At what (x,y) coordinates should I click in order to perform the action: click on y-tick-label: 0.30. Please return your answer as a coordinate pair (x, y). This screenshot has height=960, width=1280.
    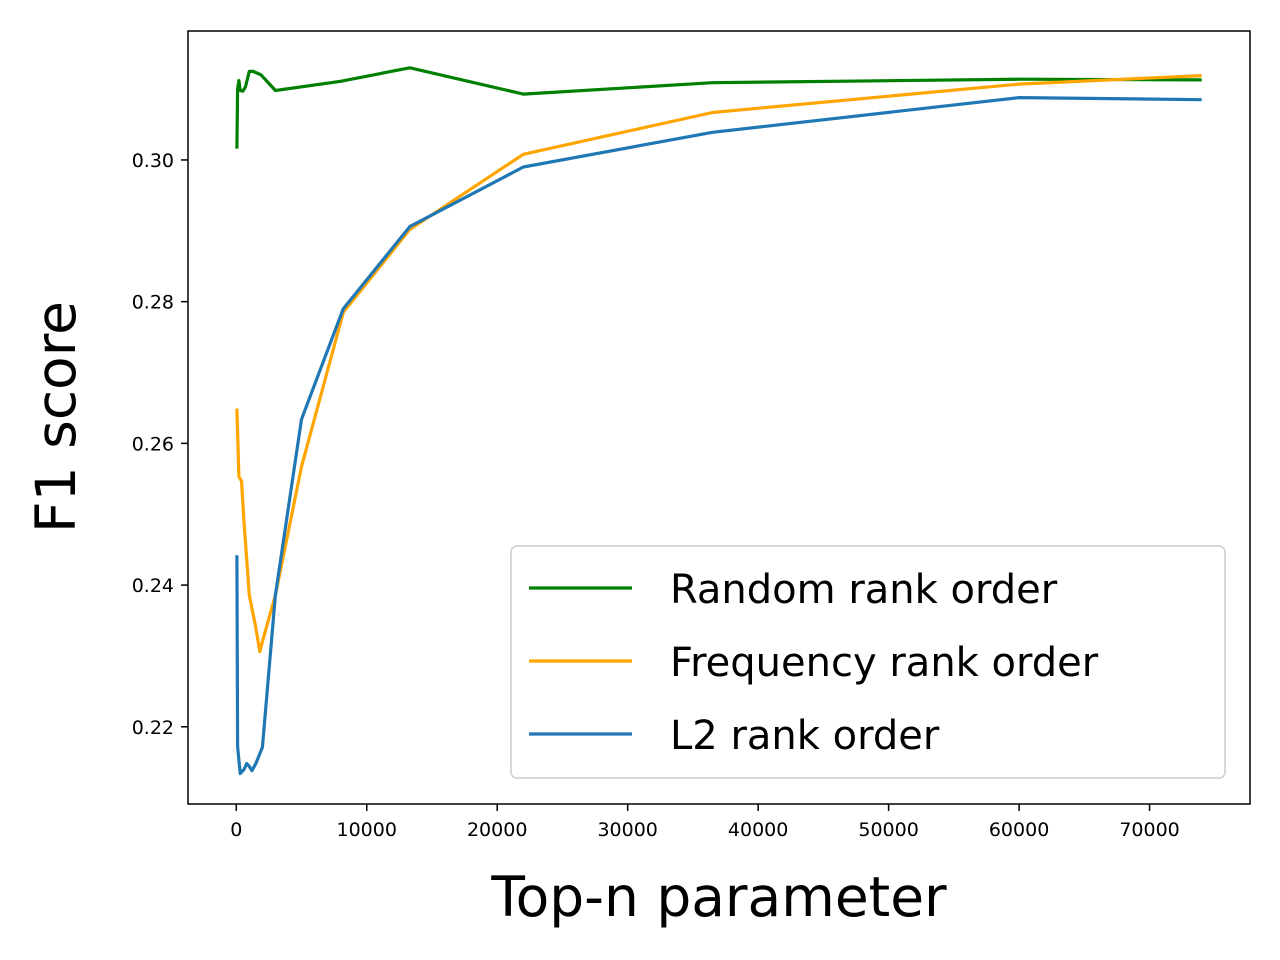
    Looking at the image, I should click on (153, 161).